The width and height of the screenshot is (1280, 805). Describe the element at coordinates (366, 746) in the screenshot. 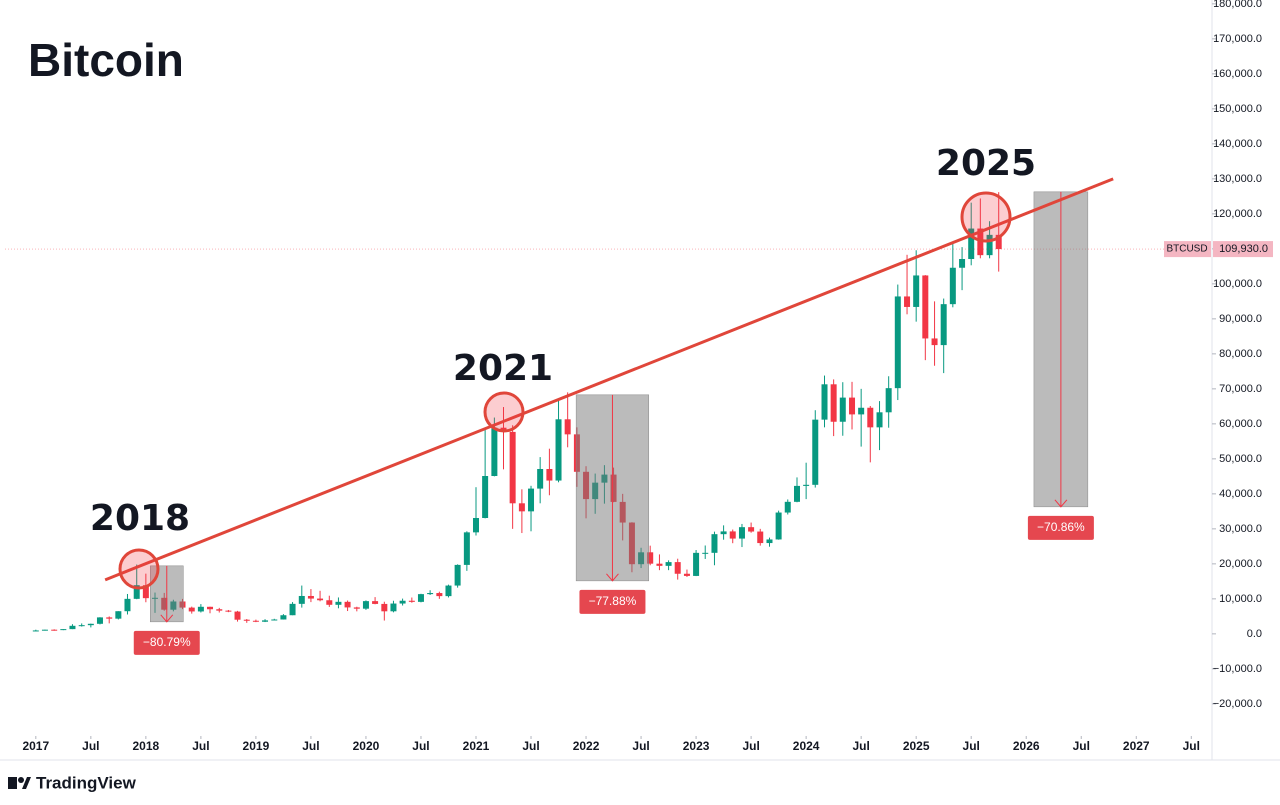

I see `x-tick-label: 2020` at that location.